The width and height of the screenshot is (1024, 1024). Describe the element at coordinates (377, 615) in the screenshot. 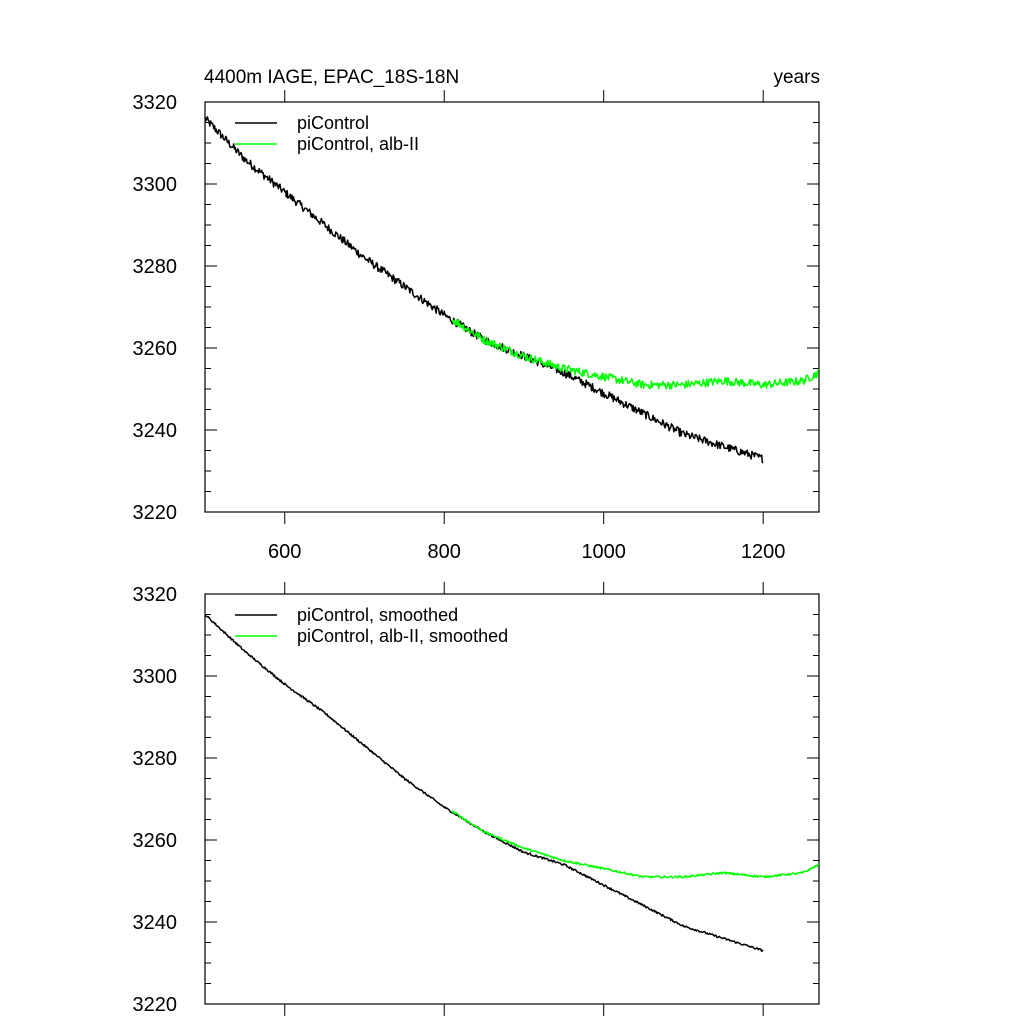

I see `legend-label: piControl, smoothed` at that location.